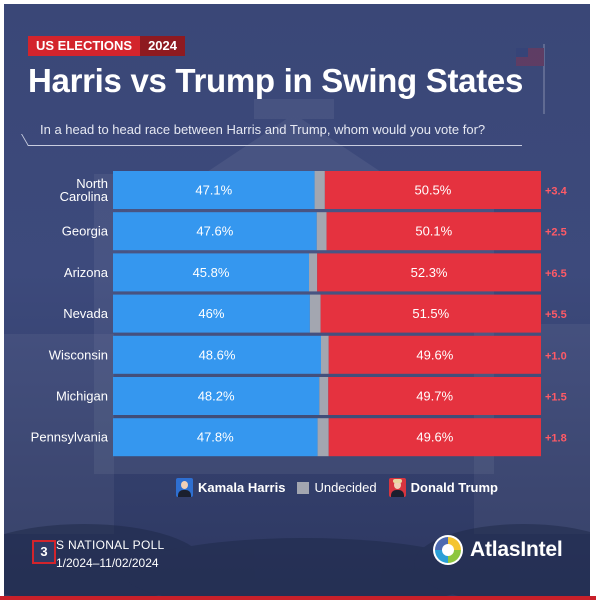  I want to click on legend-item-undecided: Undecided, so click(337, 487).